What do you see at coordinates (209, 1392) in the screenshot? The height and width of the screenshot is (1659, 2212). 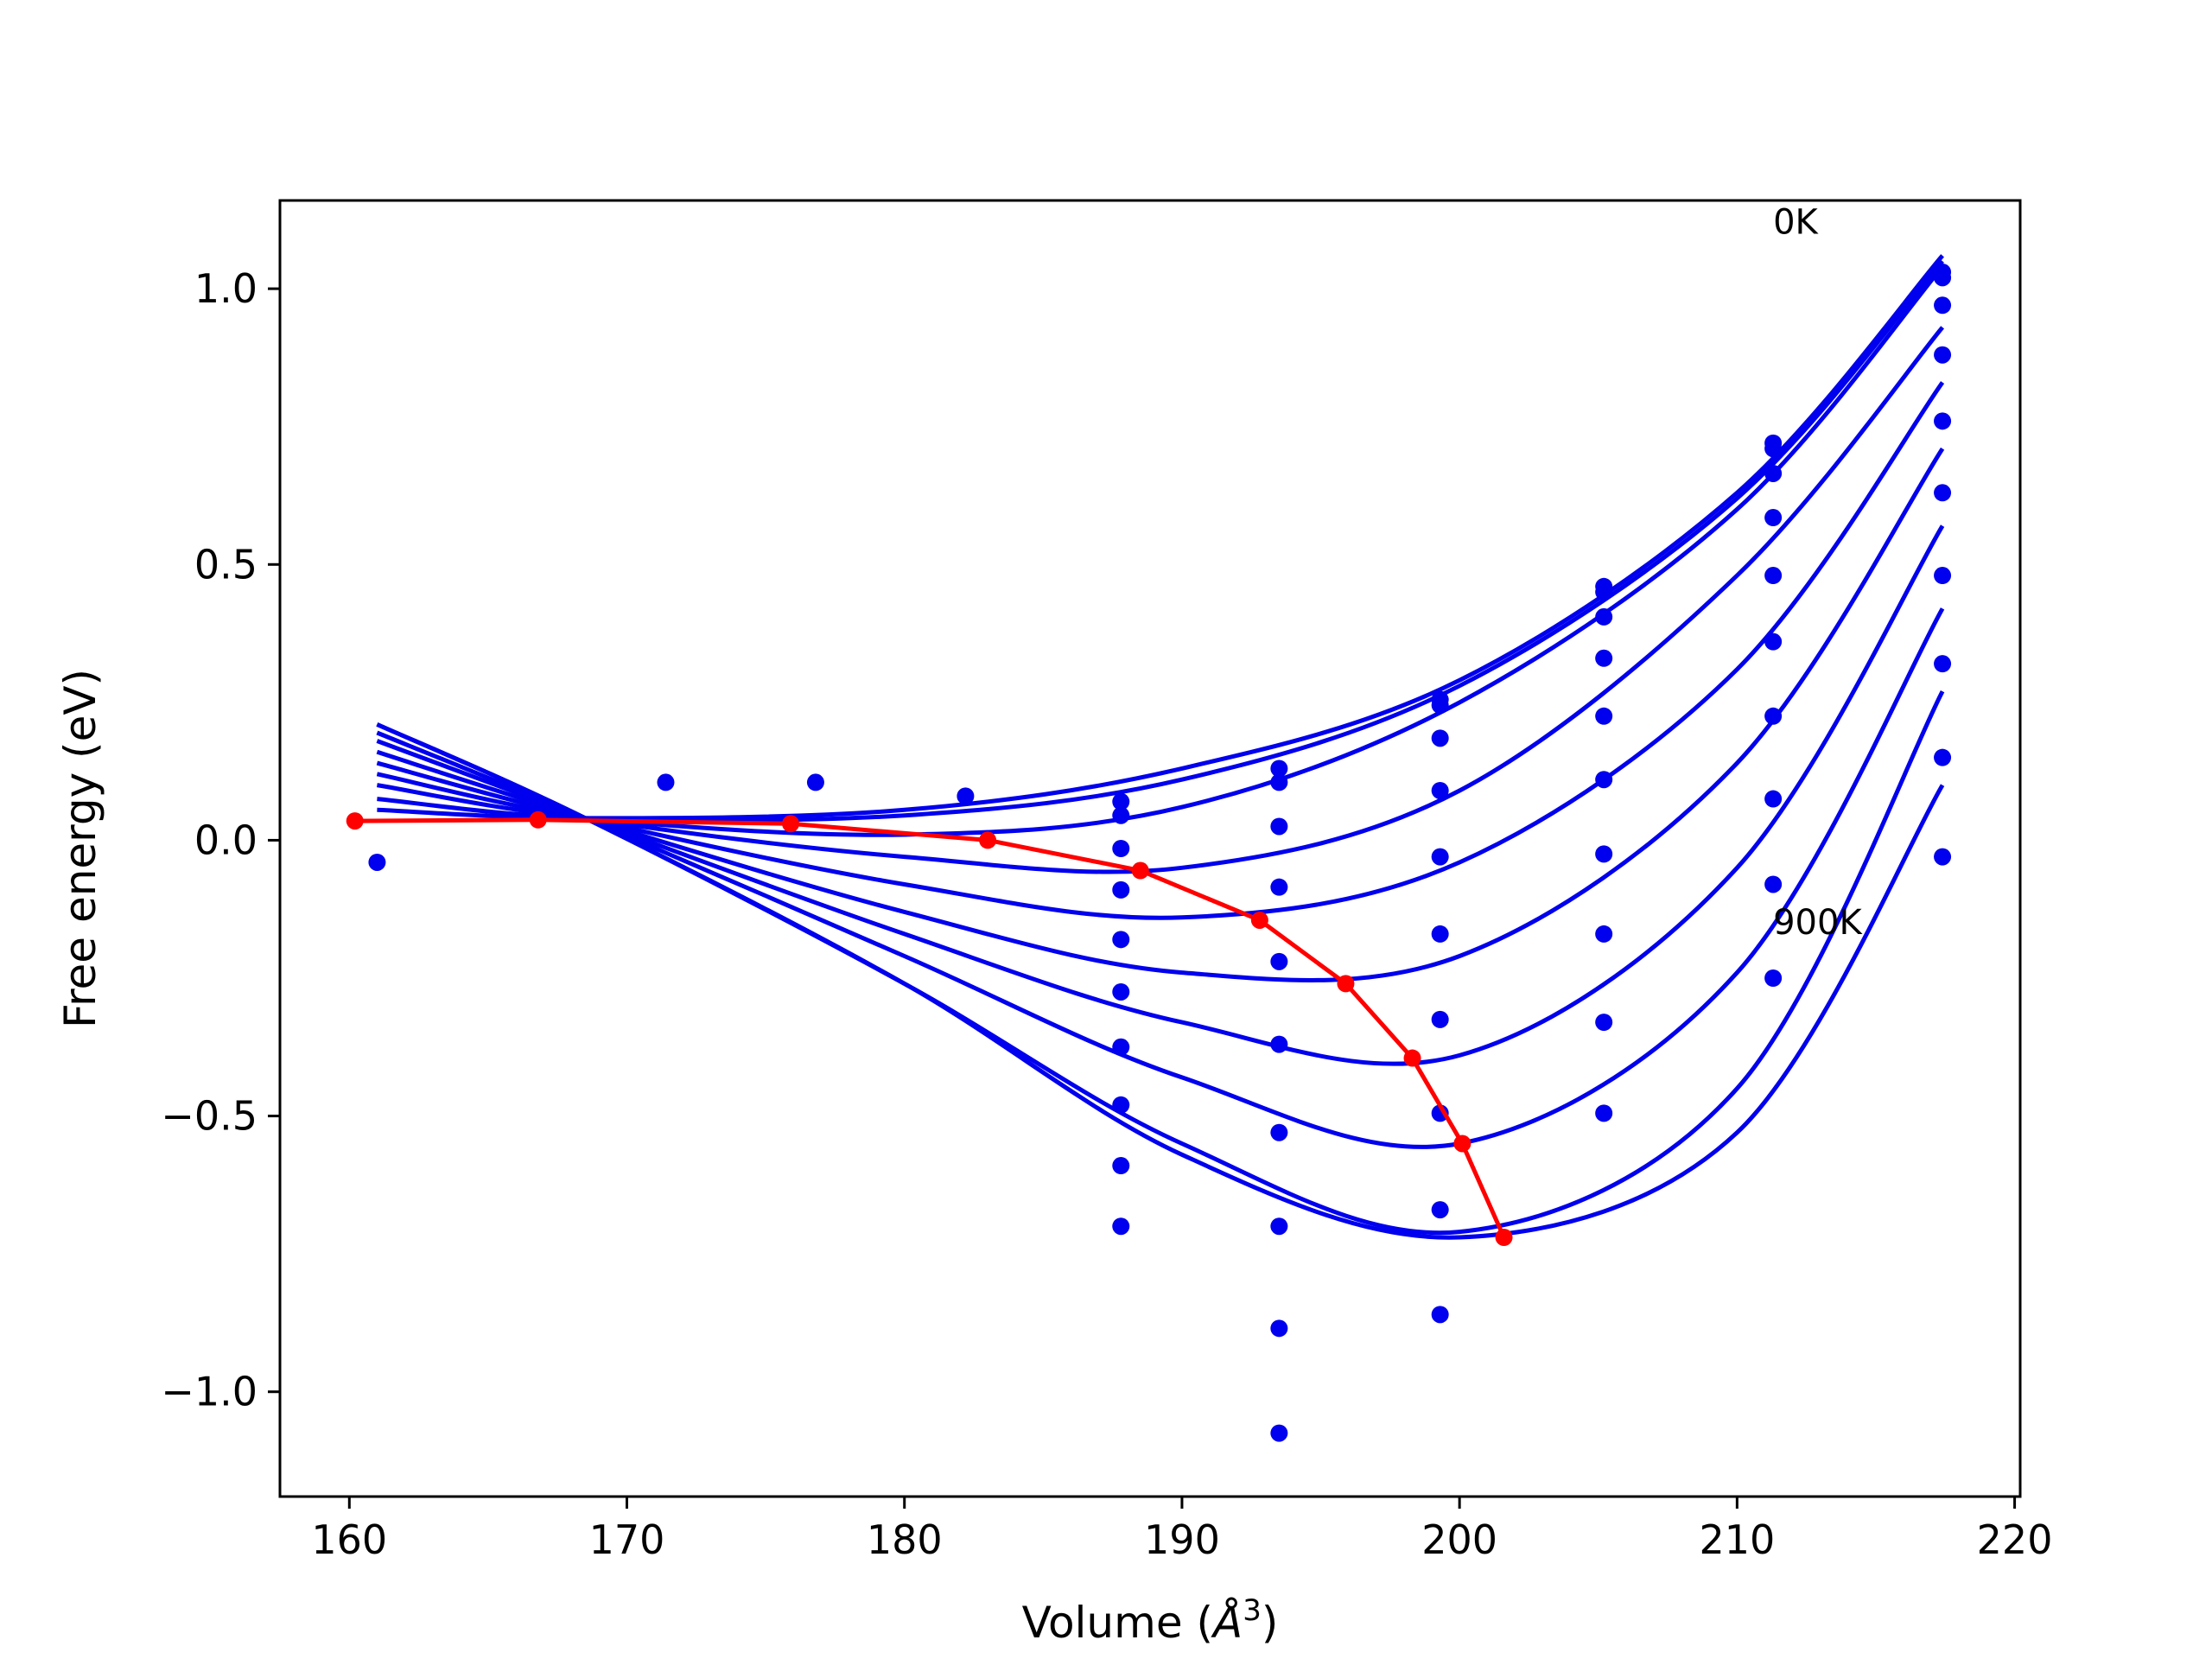 I see `y-tick-label: −1.0` at bounding box center [209, 1392].